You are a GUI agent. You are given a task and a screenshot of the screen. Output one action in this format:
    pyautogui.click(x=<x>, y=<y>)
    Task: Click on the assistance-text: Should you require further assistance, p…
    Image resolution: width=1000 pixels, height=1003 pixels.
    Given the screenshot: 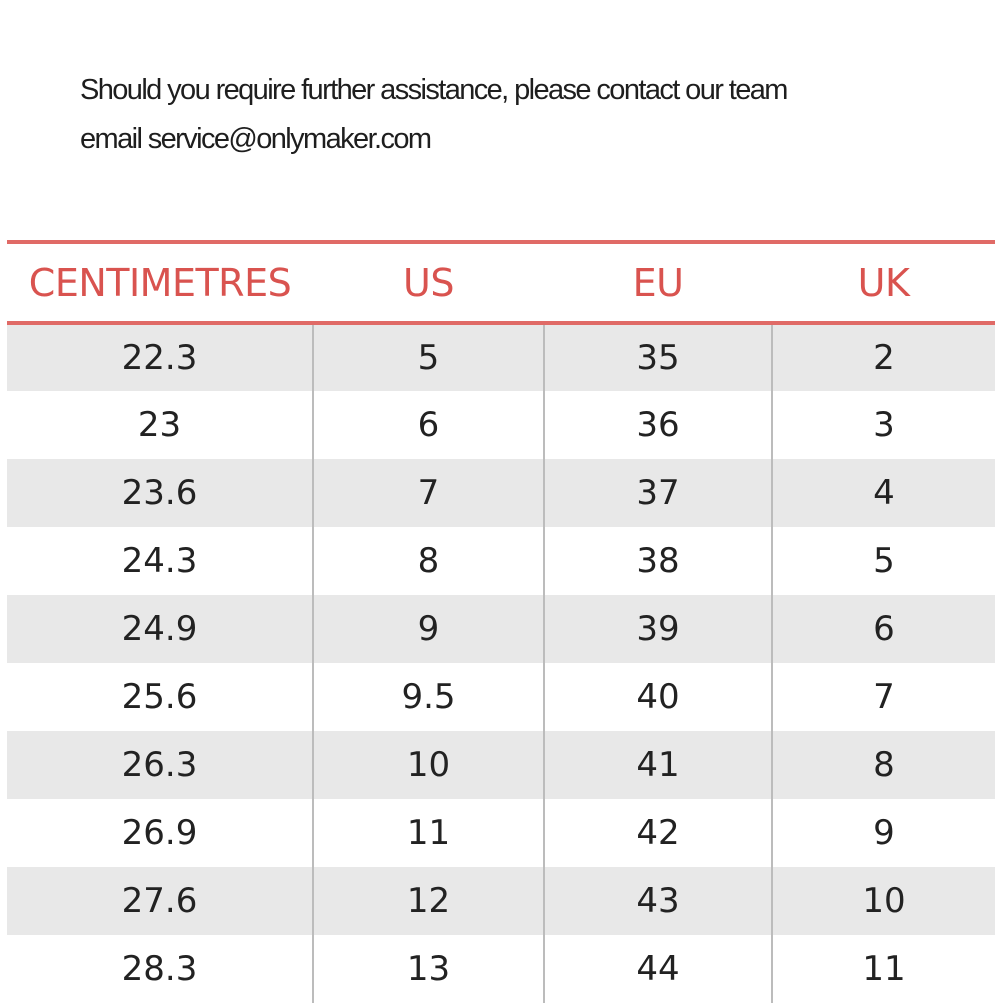 What is the action you would take?
    pyautogui.click(x=434, y=90)
    